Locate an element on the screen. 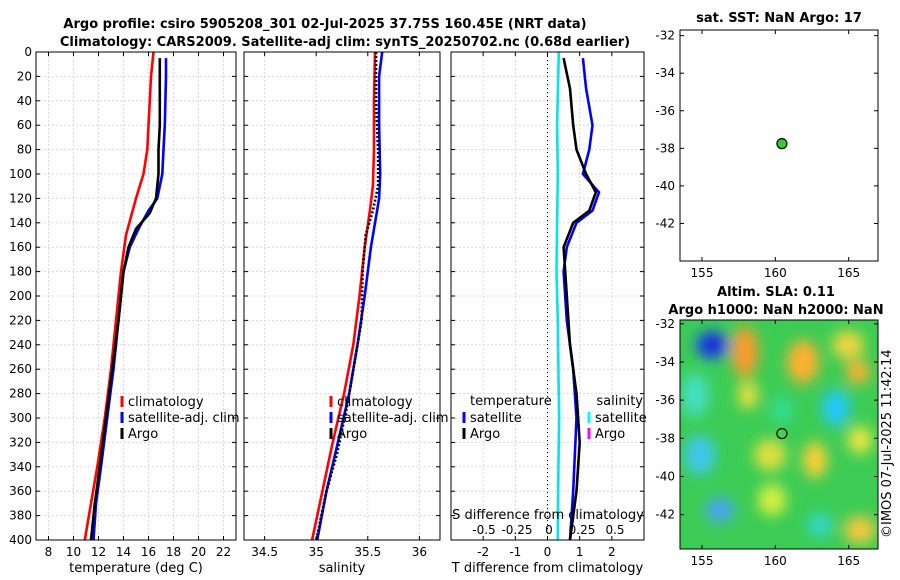 This screenshot has width=900, height=580. x-tick-label: 20 is located at coordinates (198, 552).